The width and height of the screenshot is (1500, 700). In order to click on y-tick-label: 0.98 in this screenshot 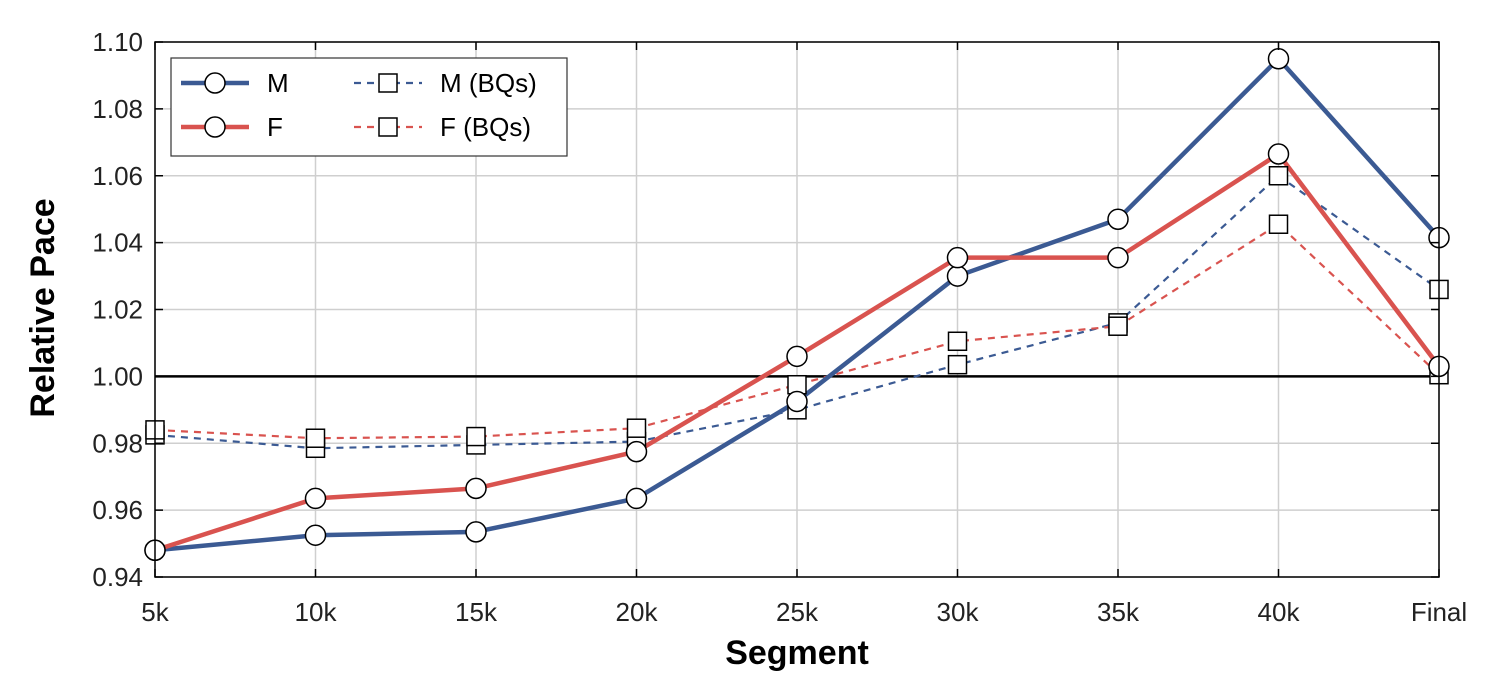, I will do `click(117, 443)`.